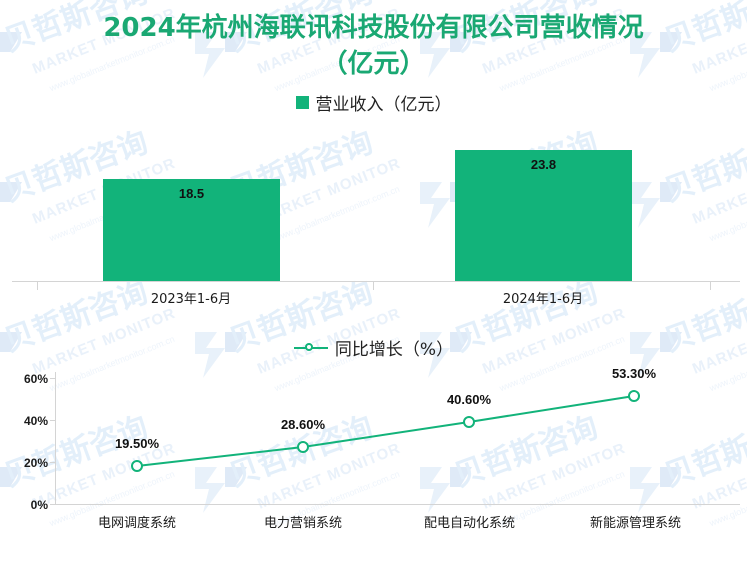 The image size is (747, 565). I want to click on point-value-label: 19.50%, so click(137, 443).